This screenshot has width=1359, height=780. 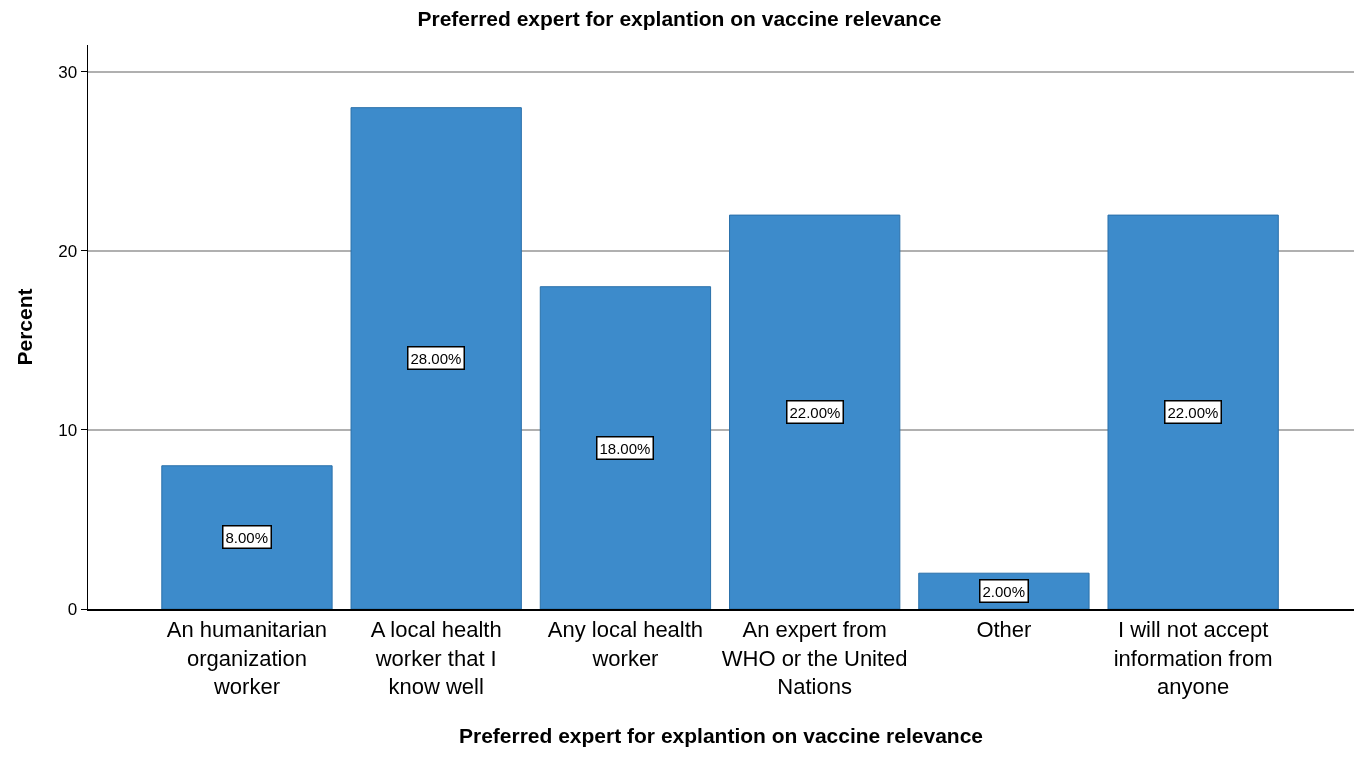 What do you see at coordinates (68, 72) in the screenshot?
I see `y-tick-label: 30` at bounding box center [68, 72].